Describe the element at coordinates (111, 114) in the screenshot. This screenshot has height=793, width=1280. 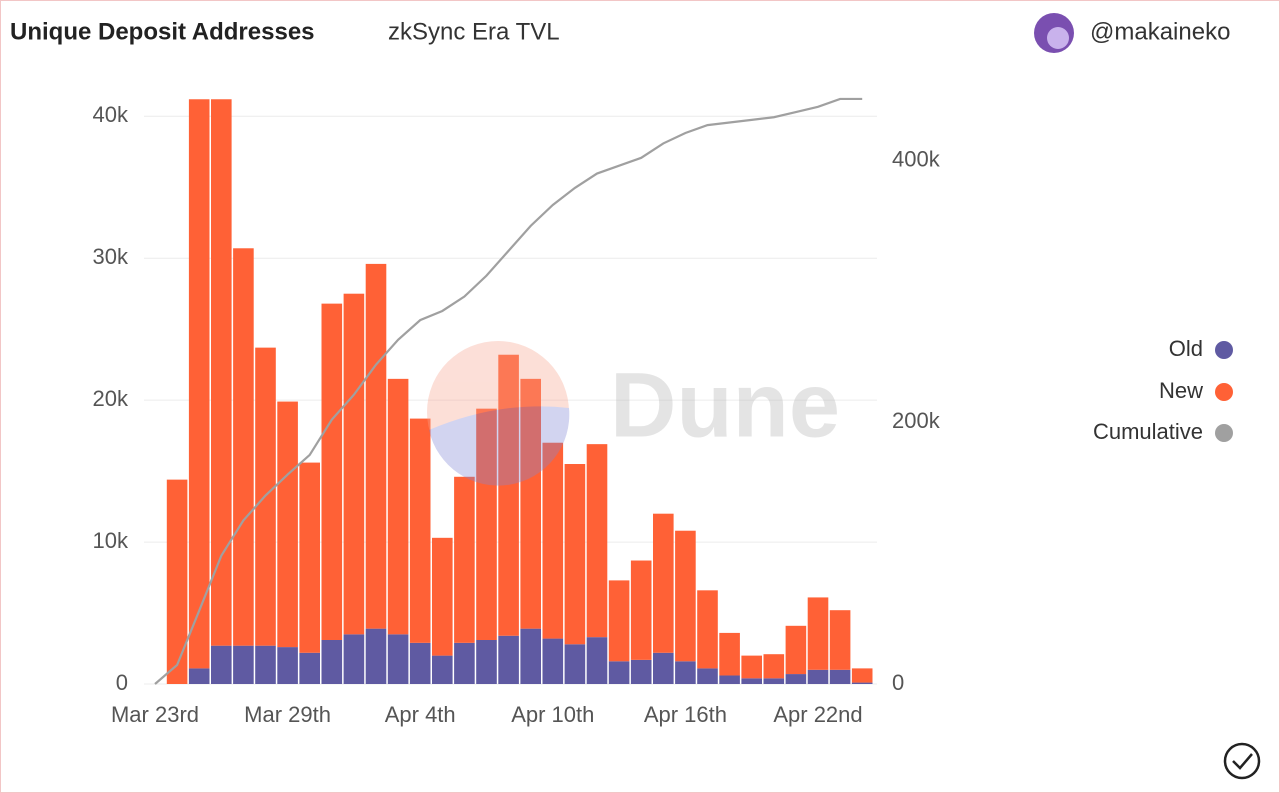
I see `y-tick-label: 40k` at that location.